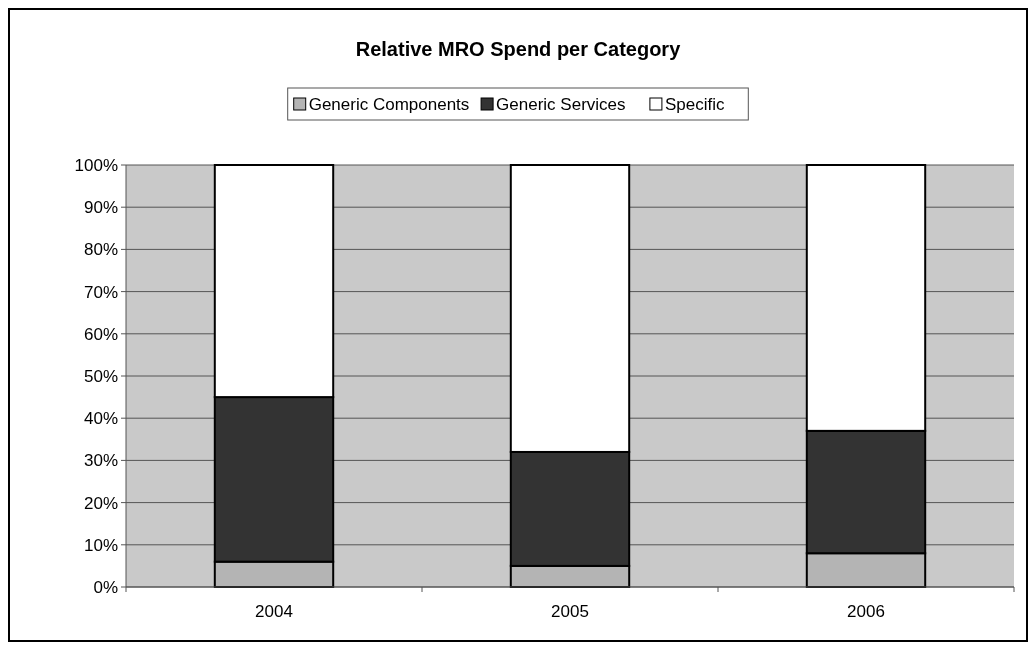 The height and width of the screenshot is (650, 1036). I want to click on y-tick-label: 60%, so click(100, 334).